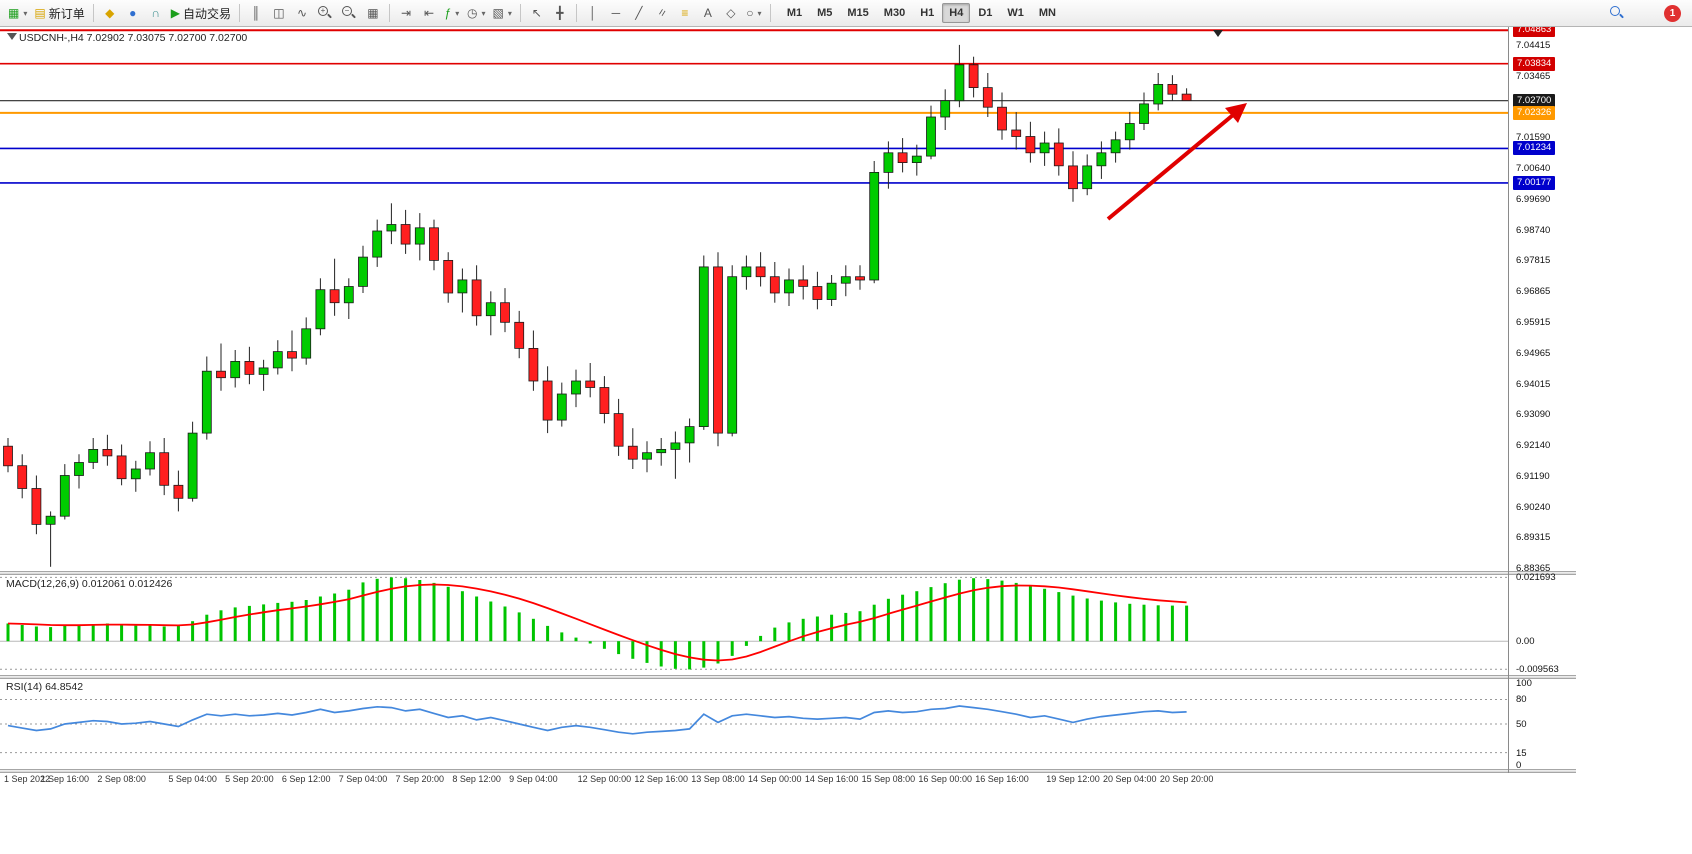 The height and width of the screenshot is (854, 1692). Describe the element at coordinates (1073, 779) in the screenshot. I see `x-axis-label: 19 Sep 12:00` at that location.